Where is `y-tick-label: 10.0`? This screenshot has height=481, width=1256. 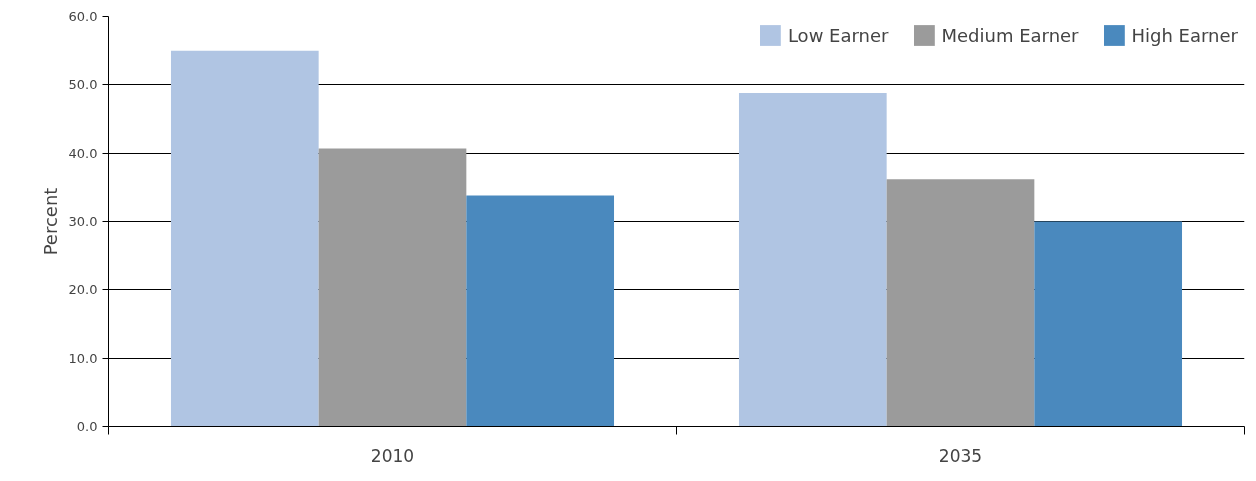
y-tick-label: 10.0 is located at coordinates (83, 358).